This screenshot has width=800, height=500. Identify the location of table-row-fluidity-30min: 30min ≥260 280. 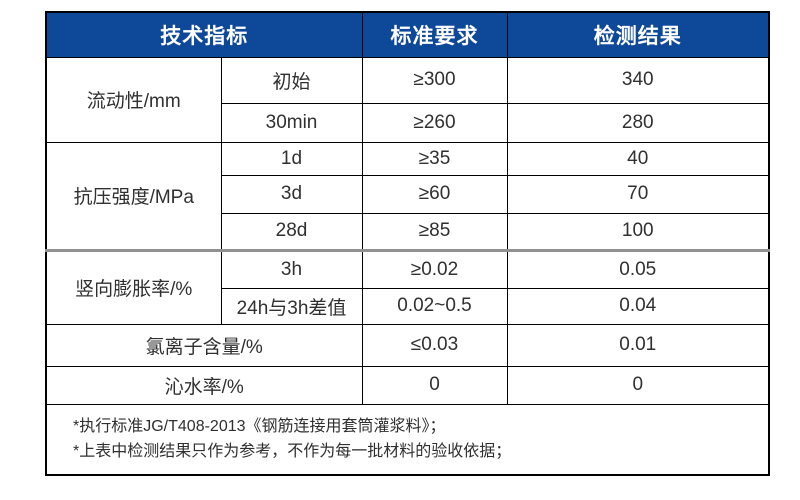
(408, 122).